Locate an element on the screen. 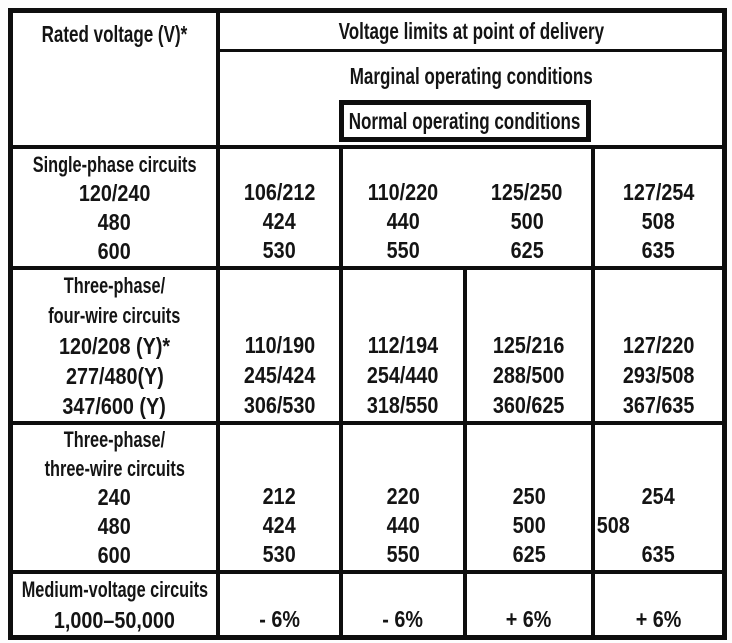  section-single-phase-label-cell: Single-phase circuits 120/240 480 600 is located at coordinates (116, 205).